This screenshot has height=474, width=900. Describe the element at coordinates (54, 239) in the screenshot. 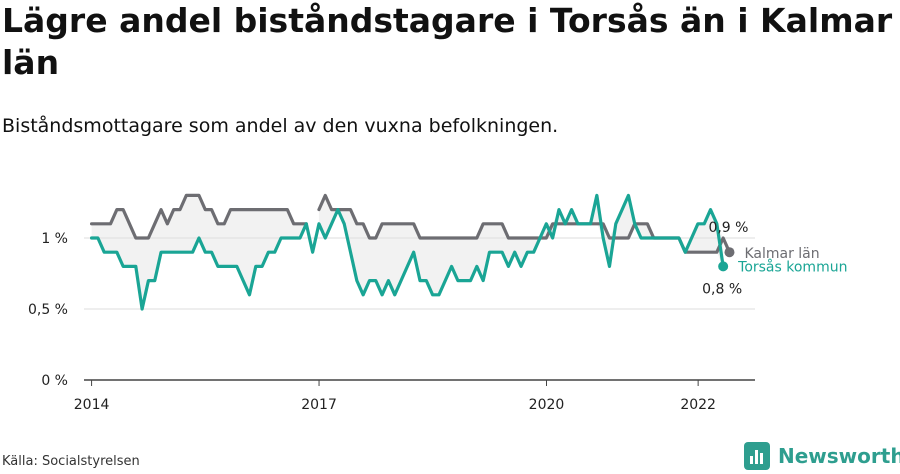

I see `y-tick-label: 1 %` at that location.